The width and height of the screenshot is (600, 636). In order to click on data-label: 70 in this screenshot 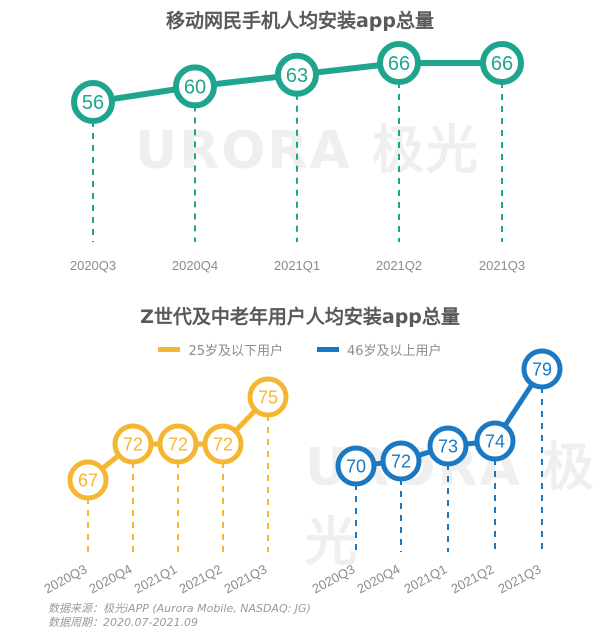, I will do `click(356, 466)`.